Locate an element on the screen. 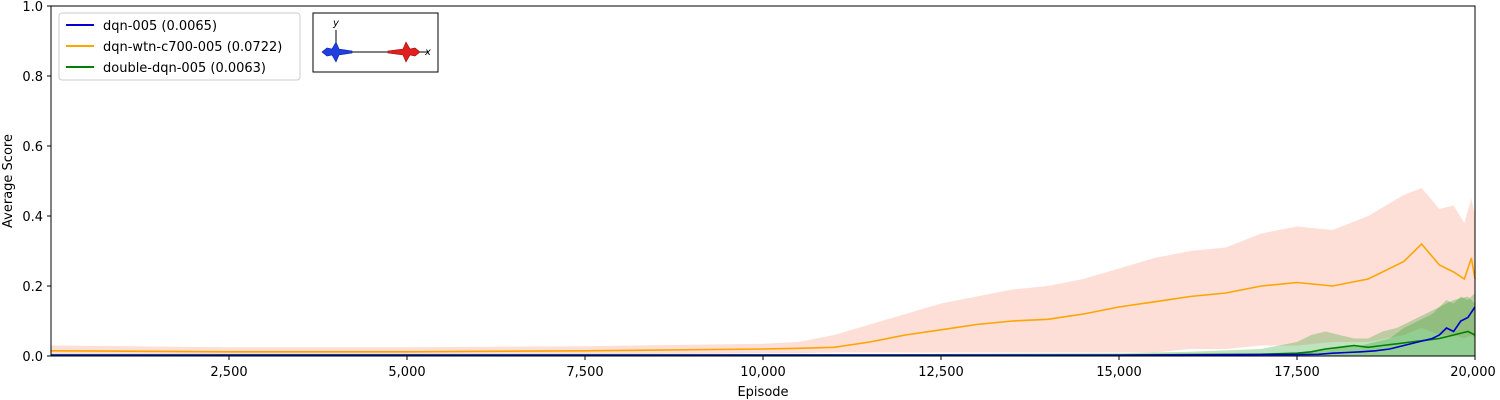 Image resolution: width=1500 pixels, height=400 pixels. legend-label-dqn: dqn-005 (0.0065) is located at coordinates (160, 26).